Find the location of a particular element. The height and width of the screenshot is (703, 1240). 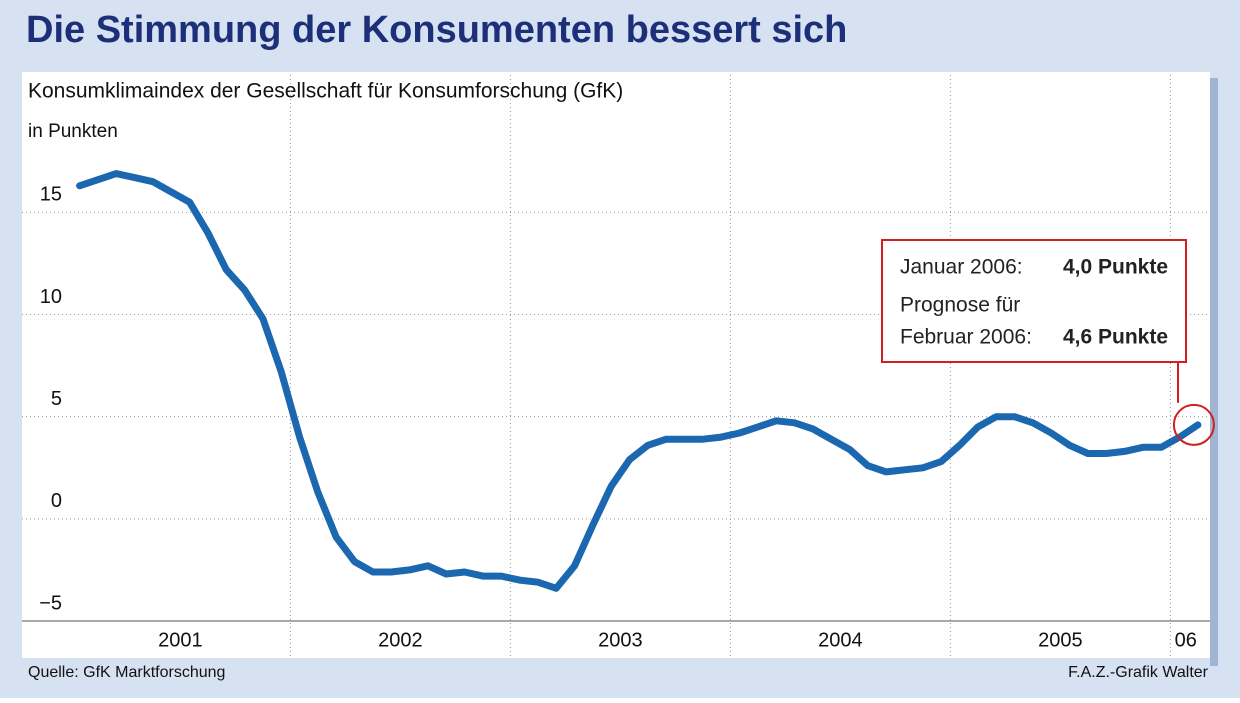

y-tick-label: 5 is located at coordinates (56, 399).